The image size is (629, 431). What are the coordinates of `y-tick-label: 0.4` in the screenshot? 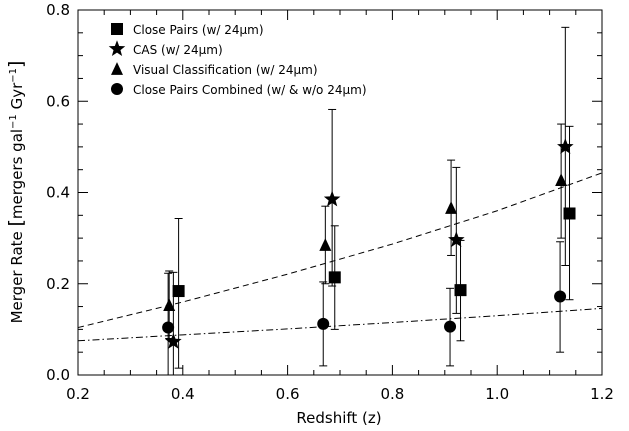 It's located at (58, 193).